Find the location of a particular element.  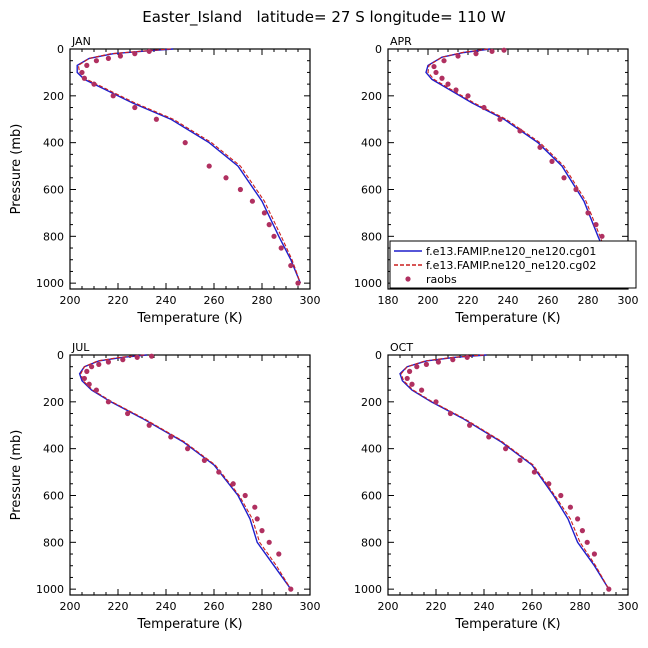

legend-label: f.e13.FAMIP.ne120_ne120.cg01 is located at coordinates (511, 251).